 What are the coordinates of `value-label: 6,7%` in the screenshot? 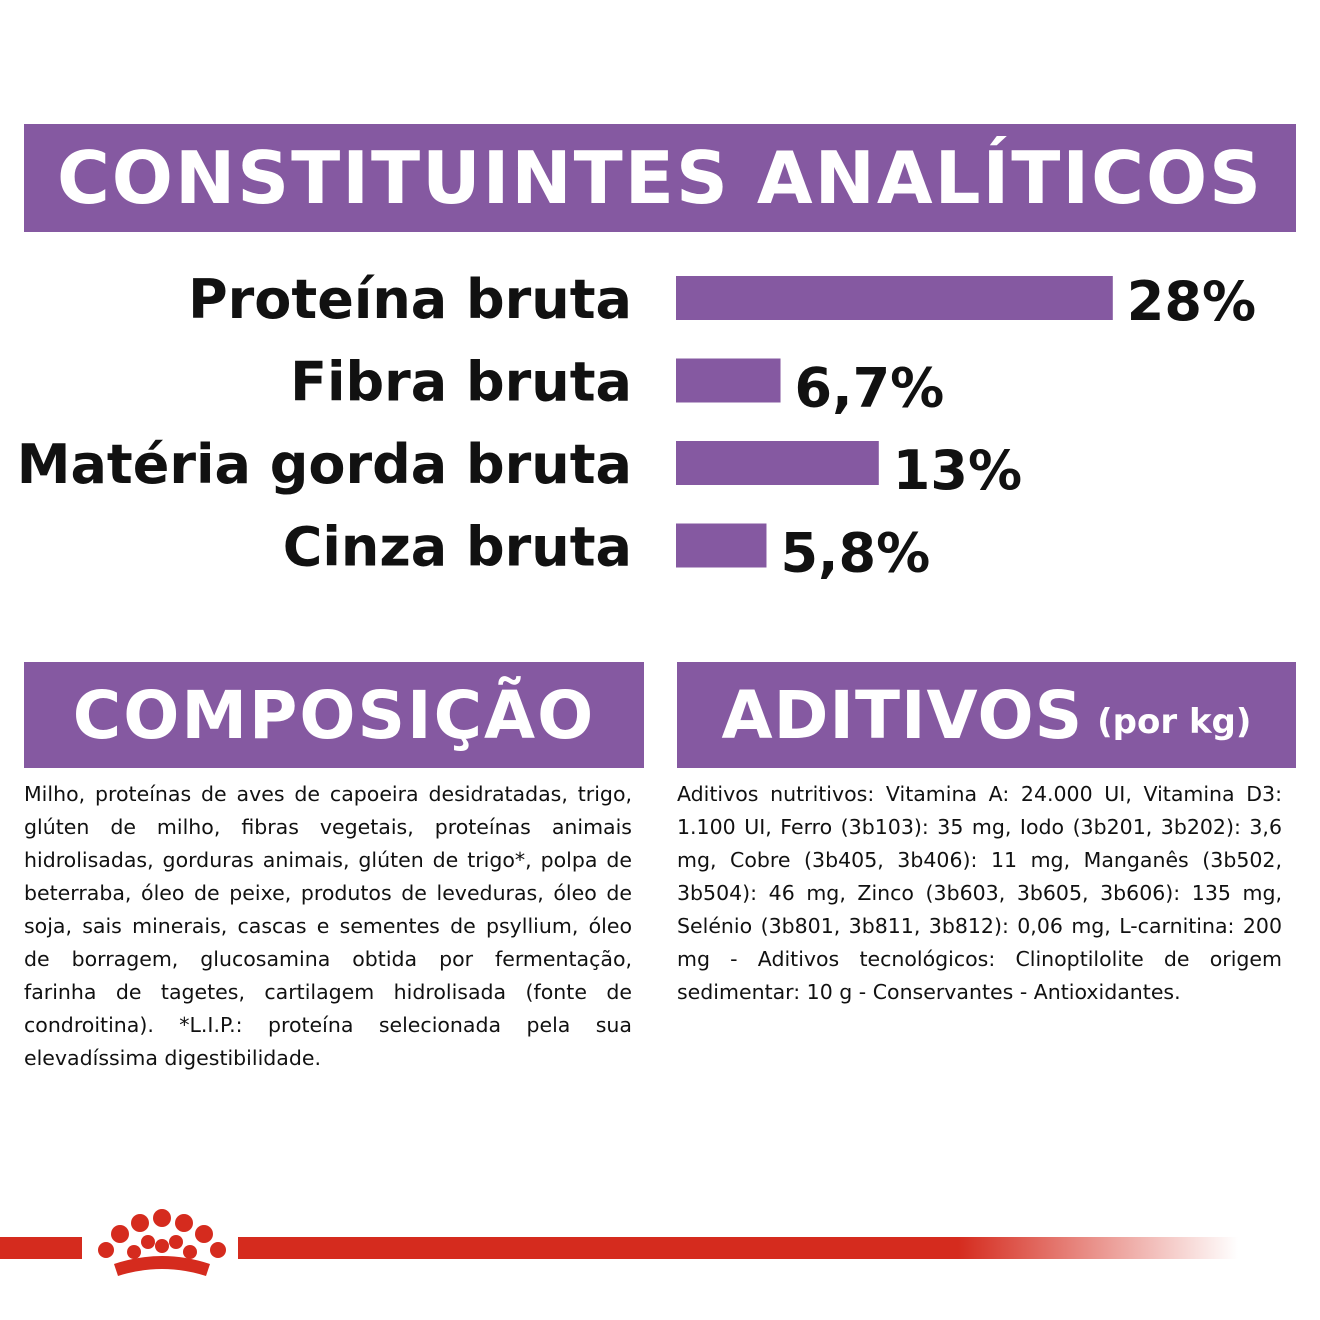 It's located at (870, 388).